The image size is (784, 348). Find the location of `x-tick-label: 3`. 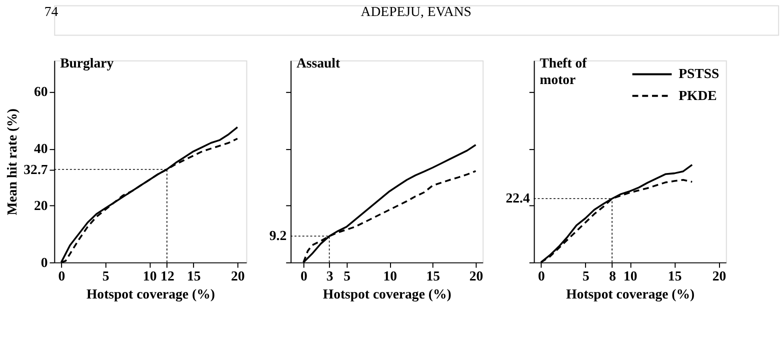

x-tick-label: 3 is located at coordinates (330, 276).